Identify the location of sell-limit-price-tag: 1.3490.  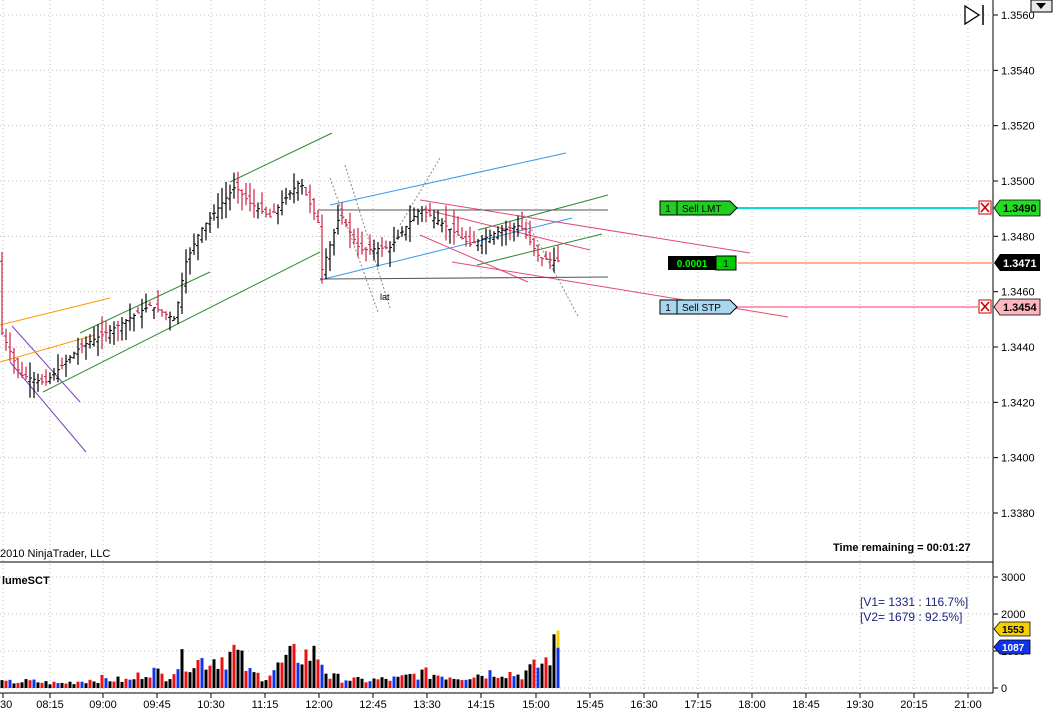
(1017, 208).